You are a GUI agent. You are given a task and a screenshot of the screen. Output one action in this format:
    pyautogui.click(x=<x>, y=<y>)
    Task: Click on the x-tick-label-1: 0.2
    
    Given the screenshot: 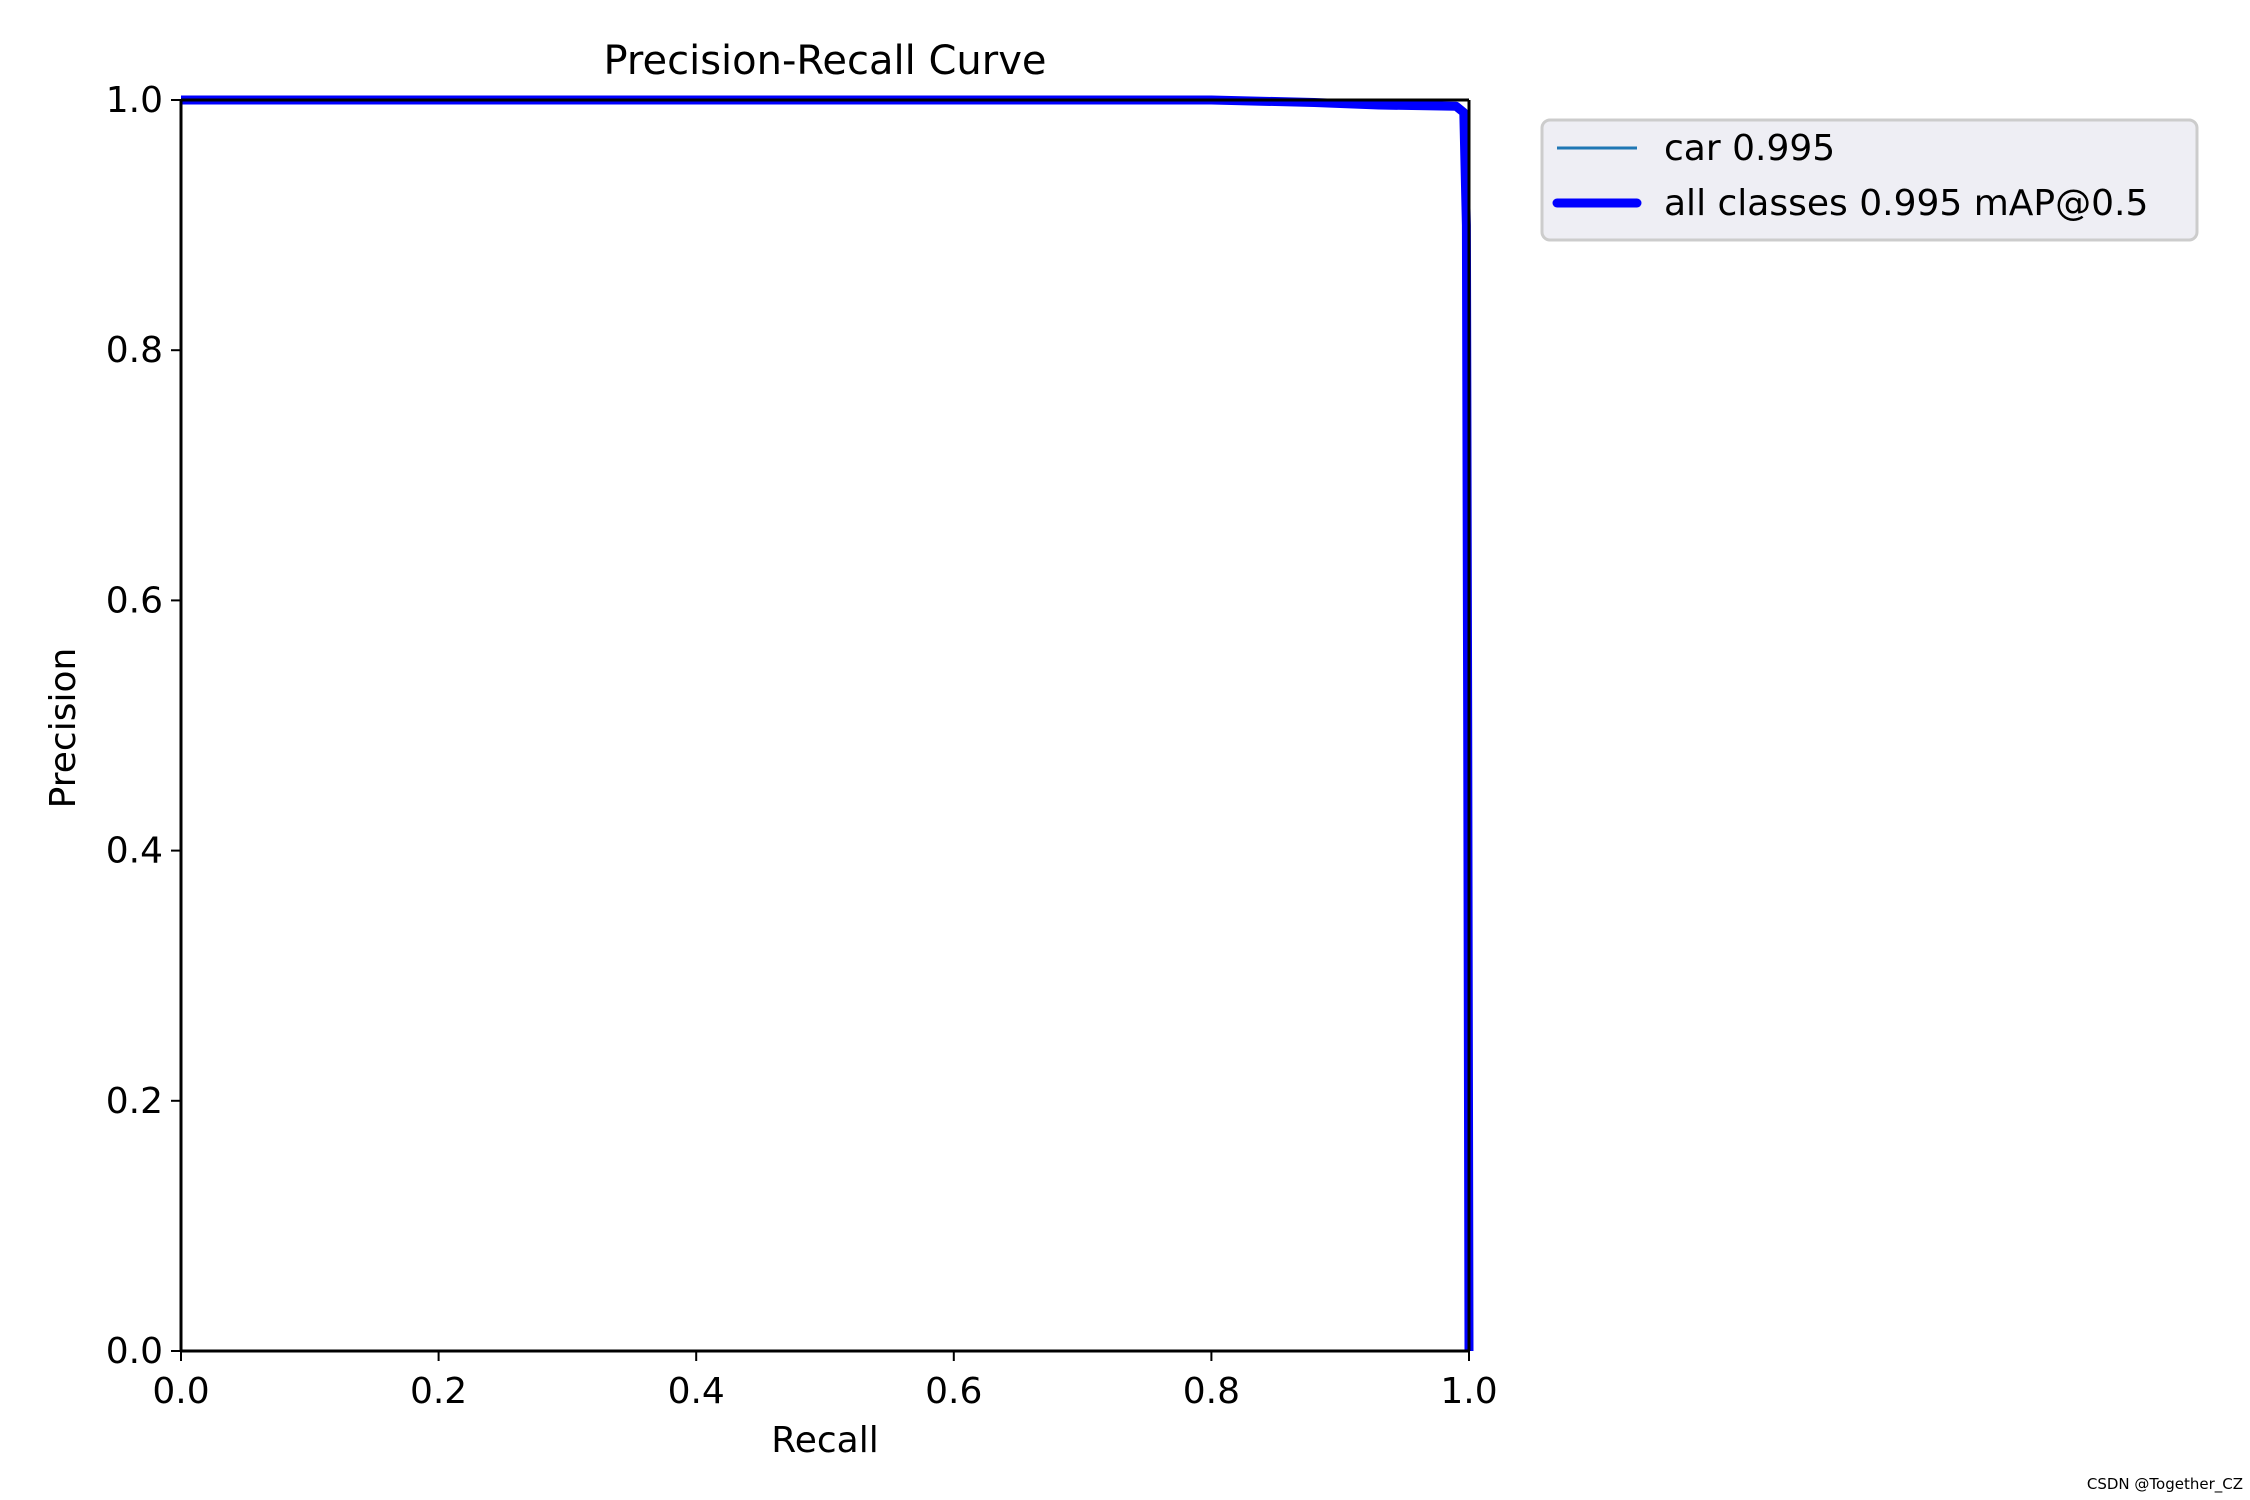 What is the action you would take?
    pyautogui.click(x=438, y=1391)
    